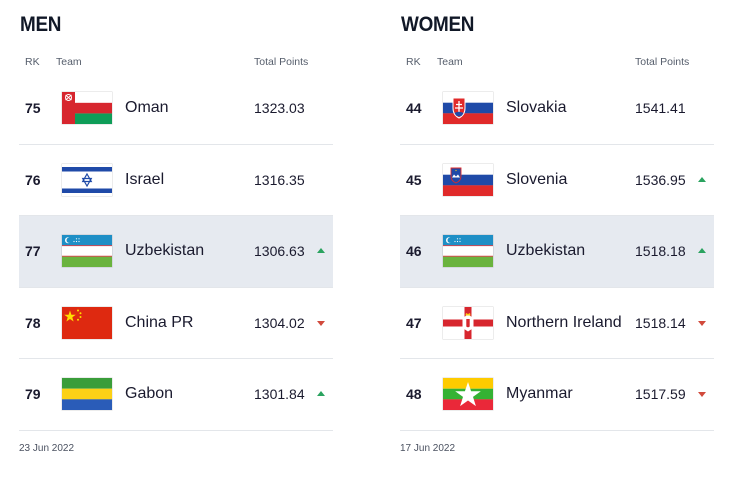  What do you see at coordinates (468, 108) in the screenshot?
I see `slovakia-flag-icon` at bounding box center [468, 108].